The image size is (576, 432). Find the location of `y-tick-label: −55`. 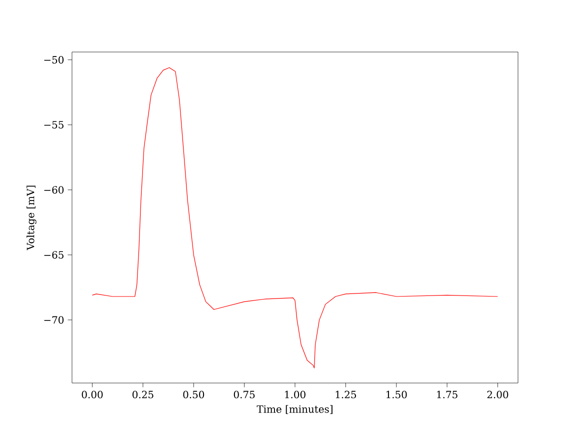

y-tick-label: −55 is located at coordinates (54, 125).